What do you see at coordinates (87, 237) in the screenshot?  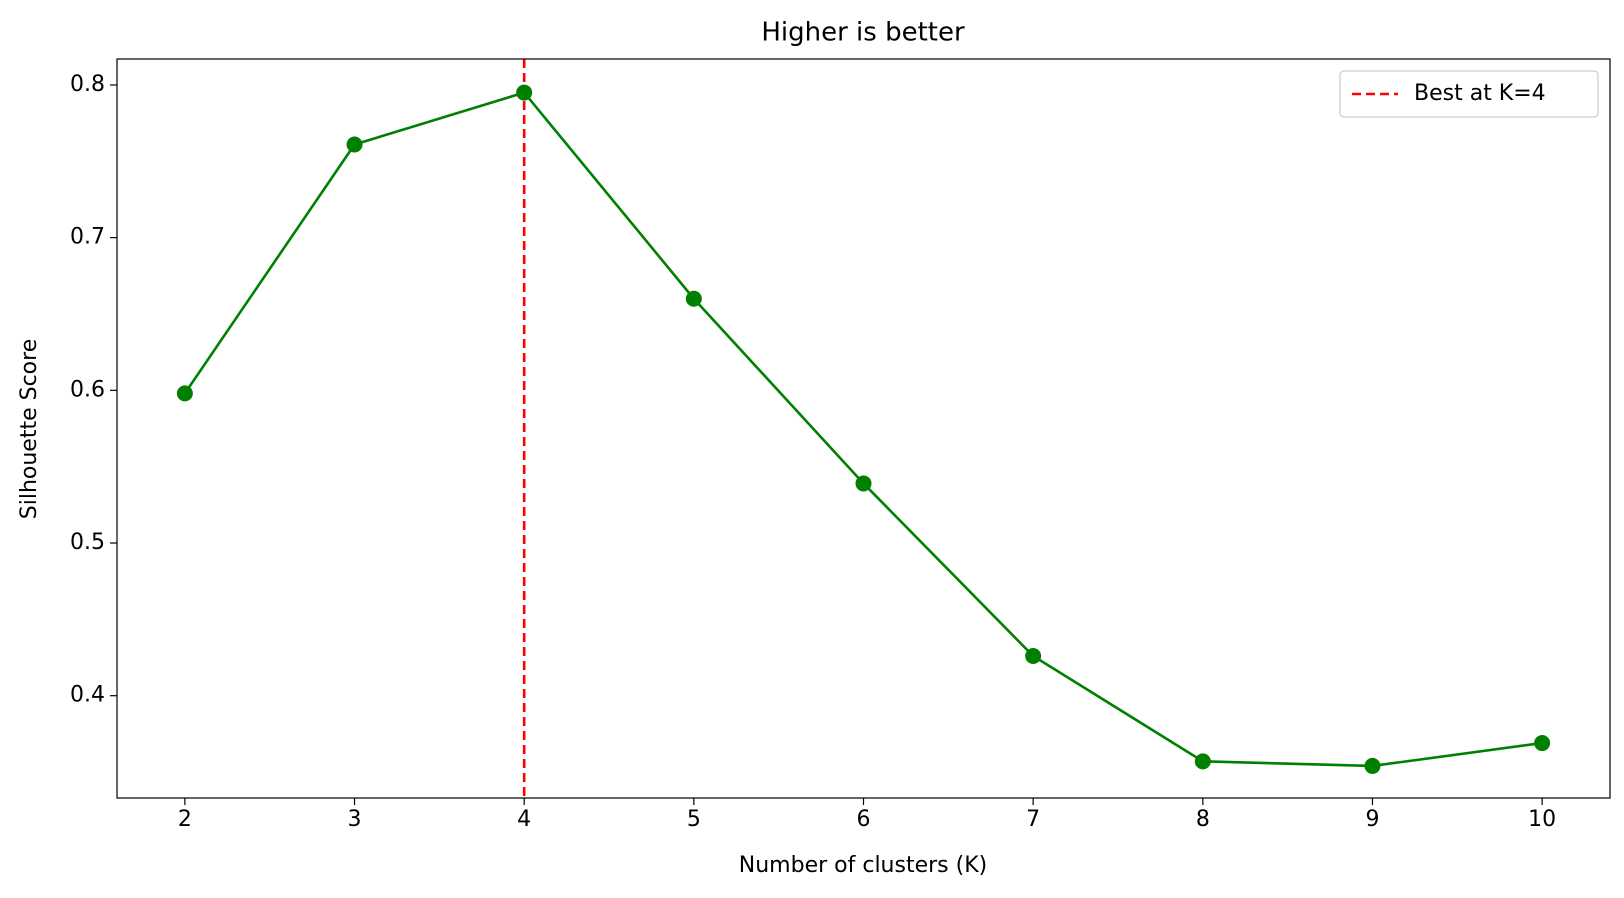 I see `y-tick-label: 0.7` at bounding box center [87, 237].